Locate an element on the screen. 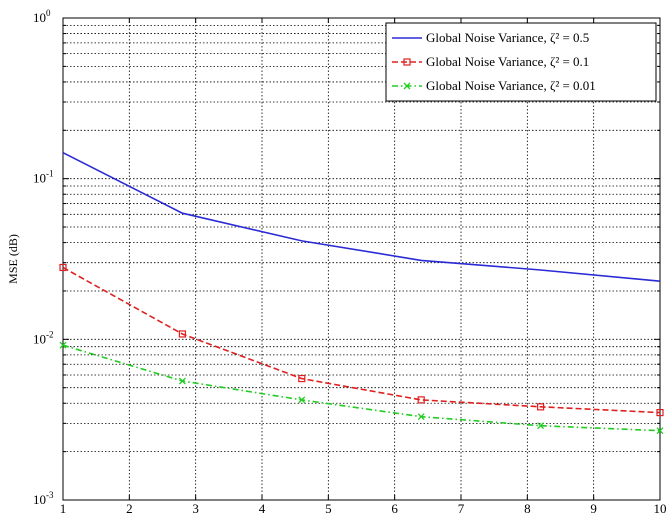 Image resolution: width=667 pixels, height=514 pixels. legend-item-1: Global Noise Variance, ζ² = 0.5 is located at coordinates (490, 37).